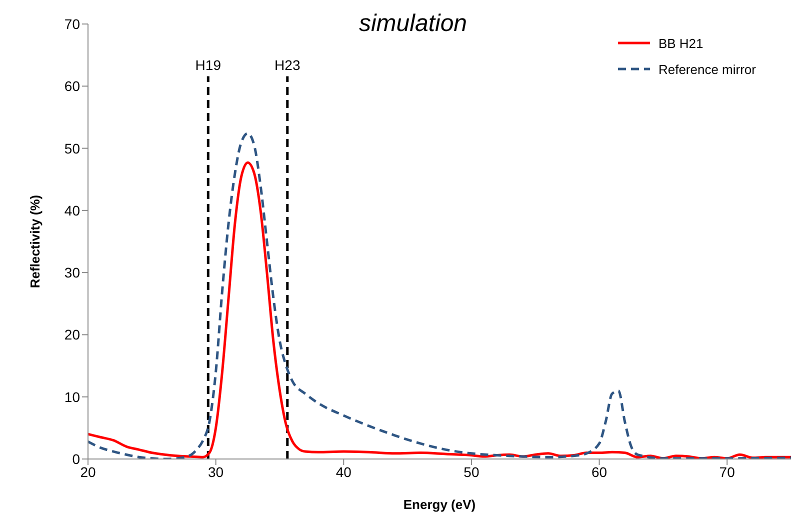 The height and width of the screenshot is (522, 796). What do you see at coordinates (72, 396) in the screenshot?
I see `y-tick-label: 10` at bounding box center [72, 396].